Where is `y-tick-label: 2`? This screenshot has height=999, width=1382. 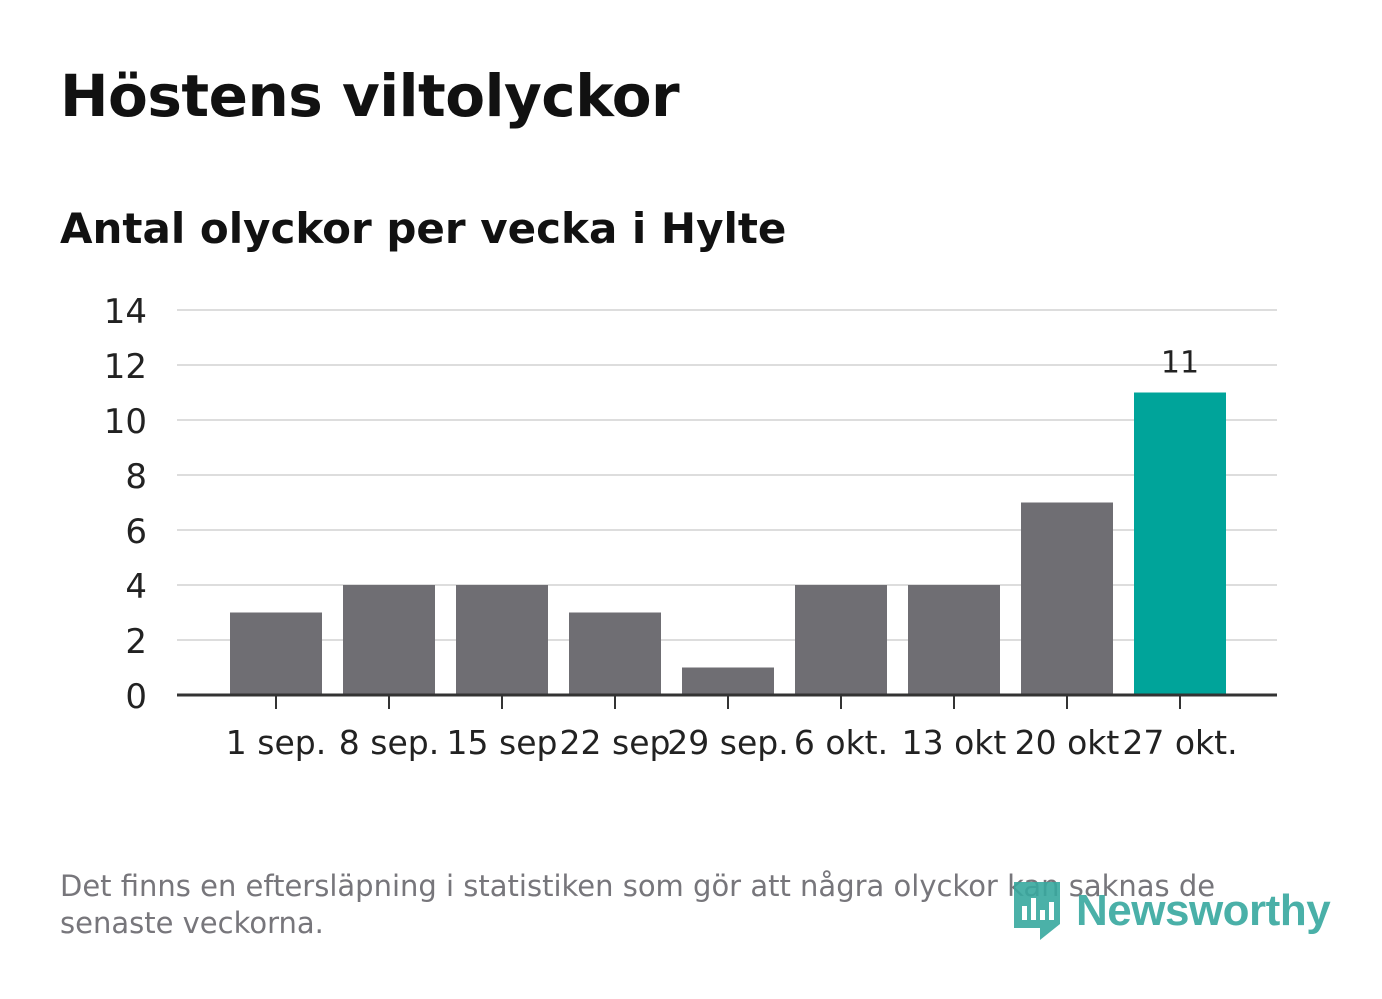
y-tick-label: 2 is located at coordinates (136, 642).